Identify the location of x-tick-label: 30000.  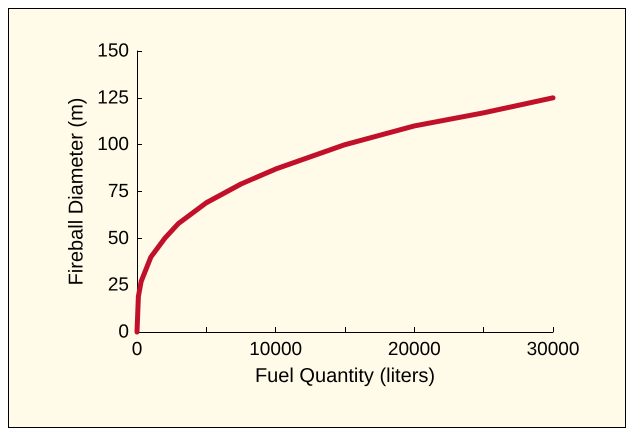
(553, 349).